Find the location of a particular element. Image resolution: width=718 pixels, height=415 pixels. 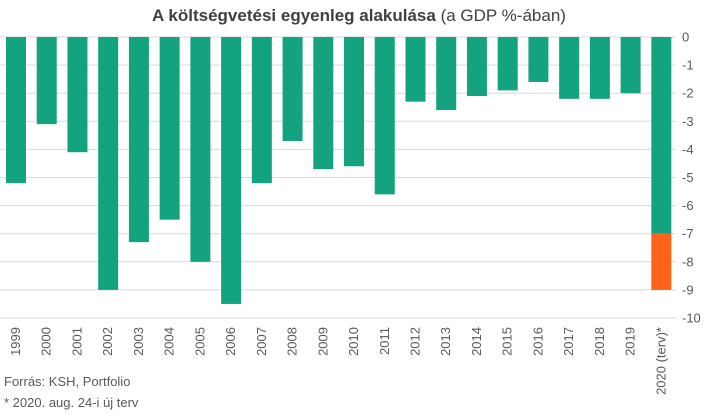

y-tick-label: 0 is located at coordinates (685, 37).